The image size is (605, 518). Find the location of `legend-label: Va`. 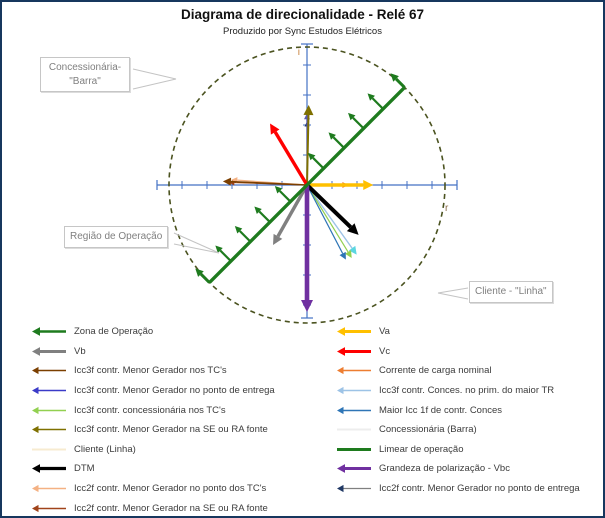

legend-label: Va is located at coordinates (384, 332).